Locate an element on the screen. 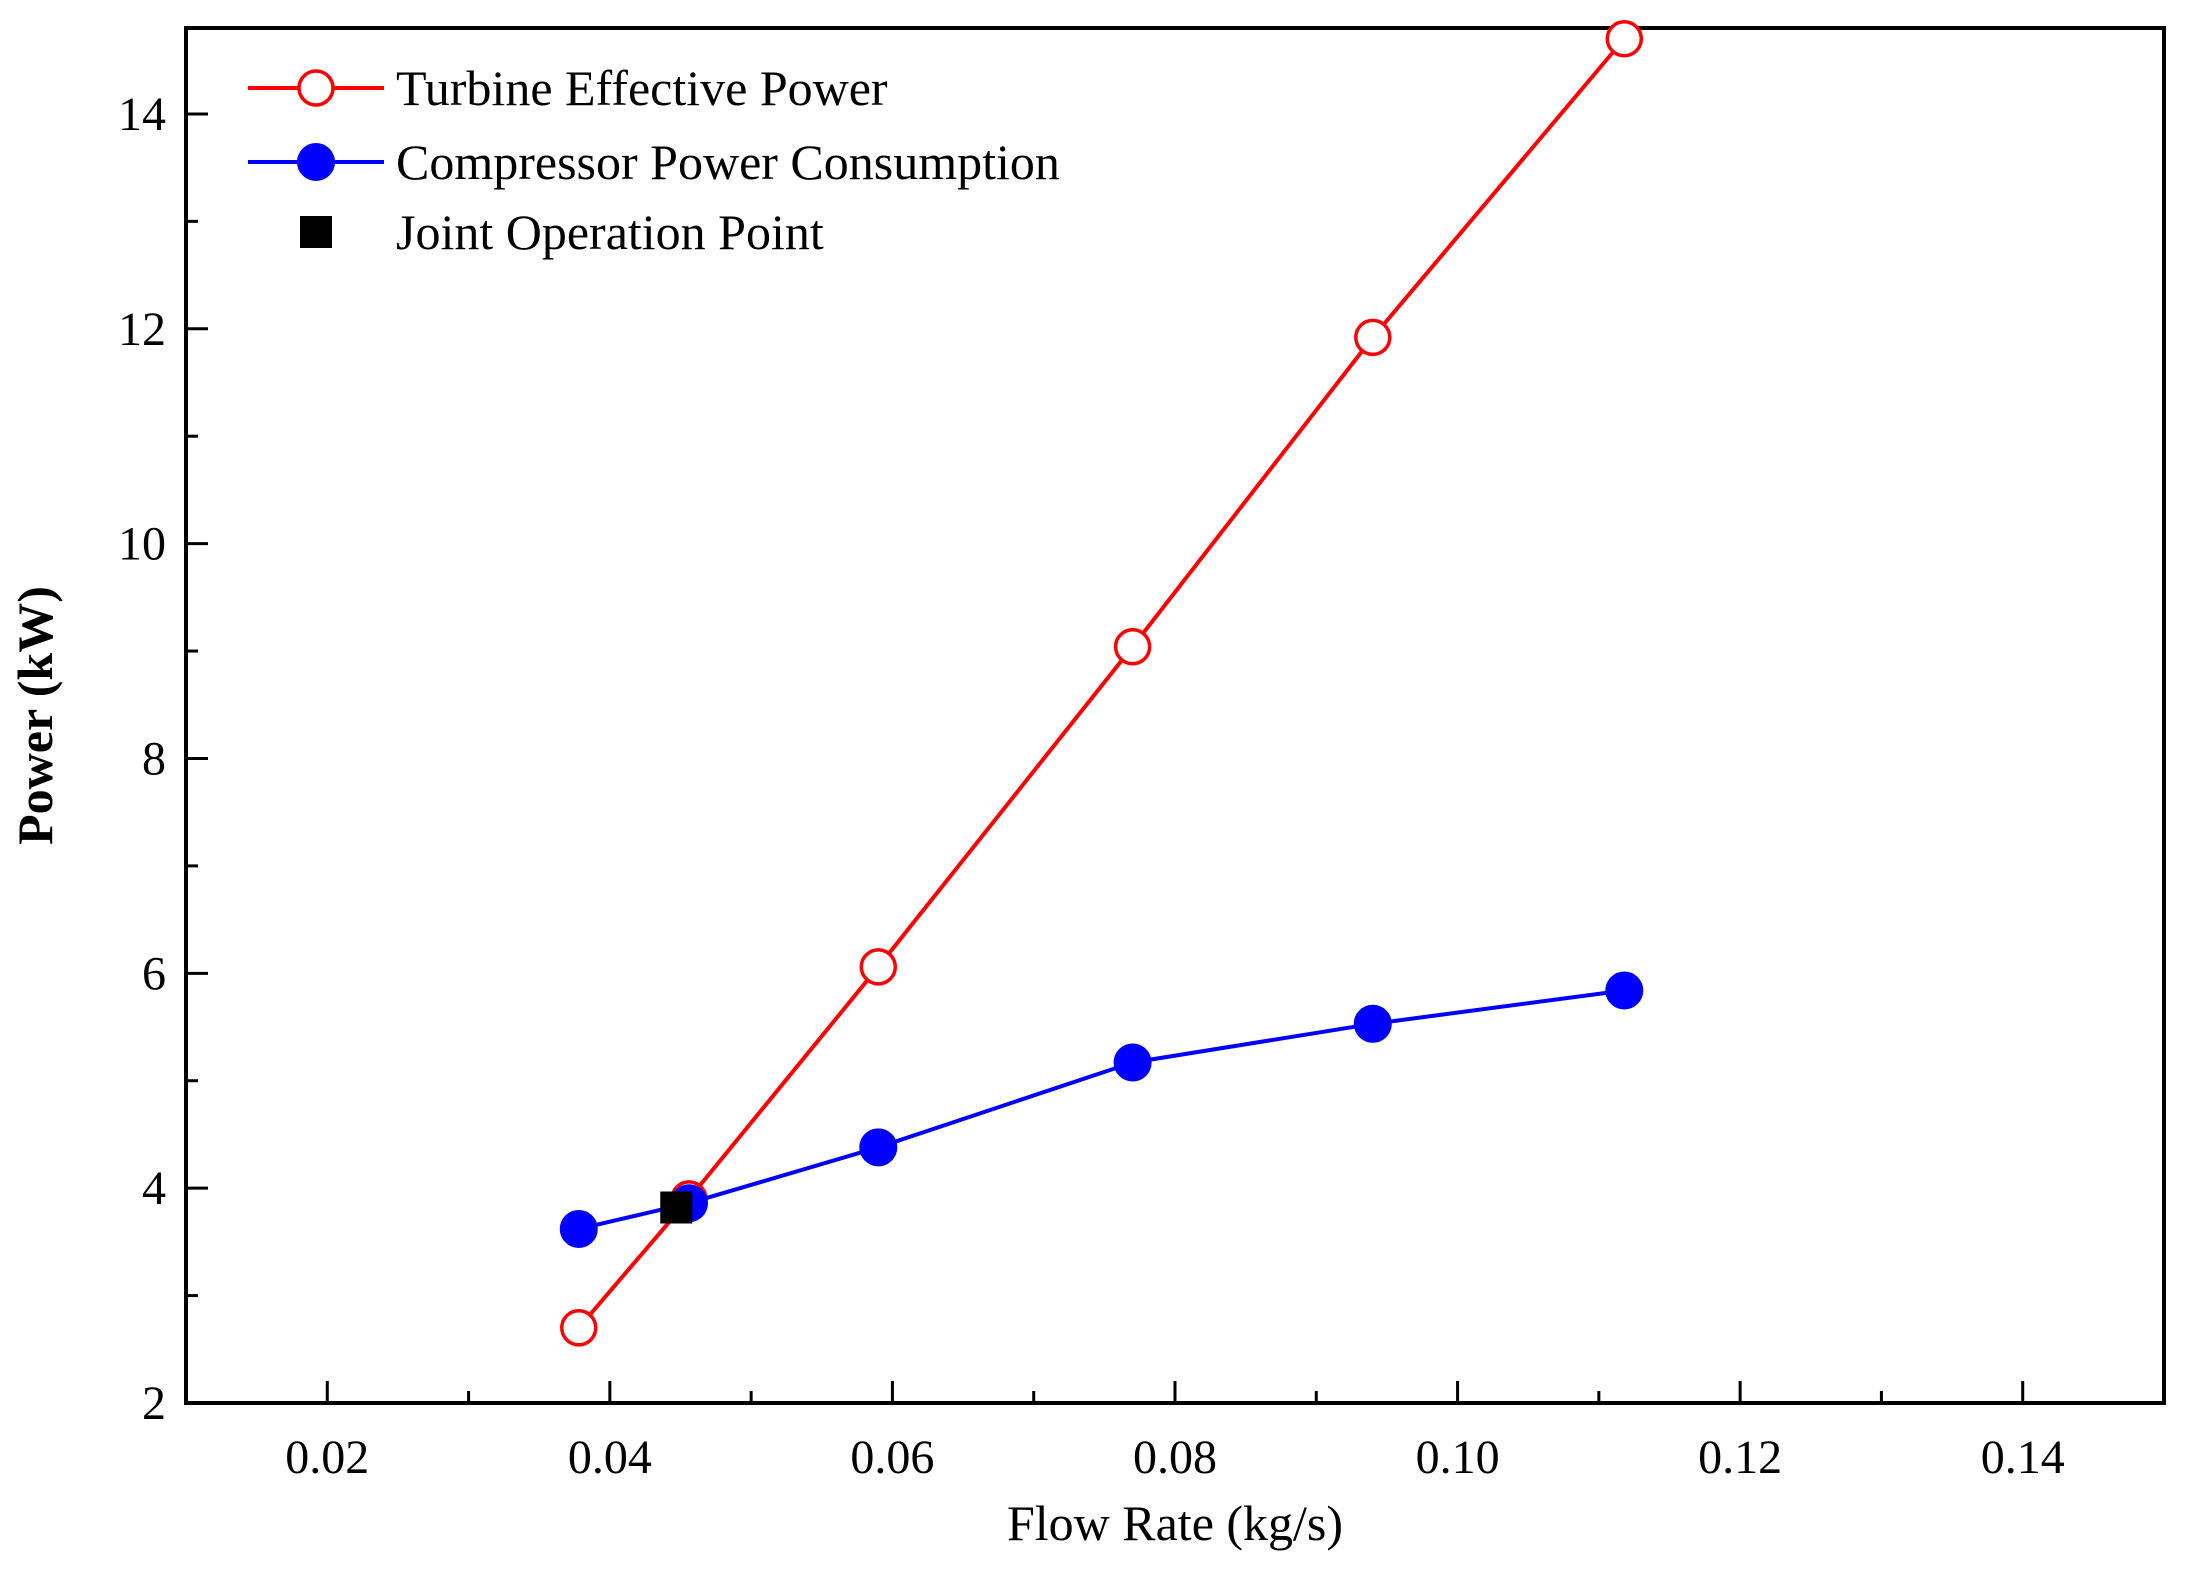 The height and width of the screenshot is (1574, 2197). x-axis: 0.02 0.04 0.06 0.08 0.10 0.12 0.14 is located at coordinates (1175, 1432).